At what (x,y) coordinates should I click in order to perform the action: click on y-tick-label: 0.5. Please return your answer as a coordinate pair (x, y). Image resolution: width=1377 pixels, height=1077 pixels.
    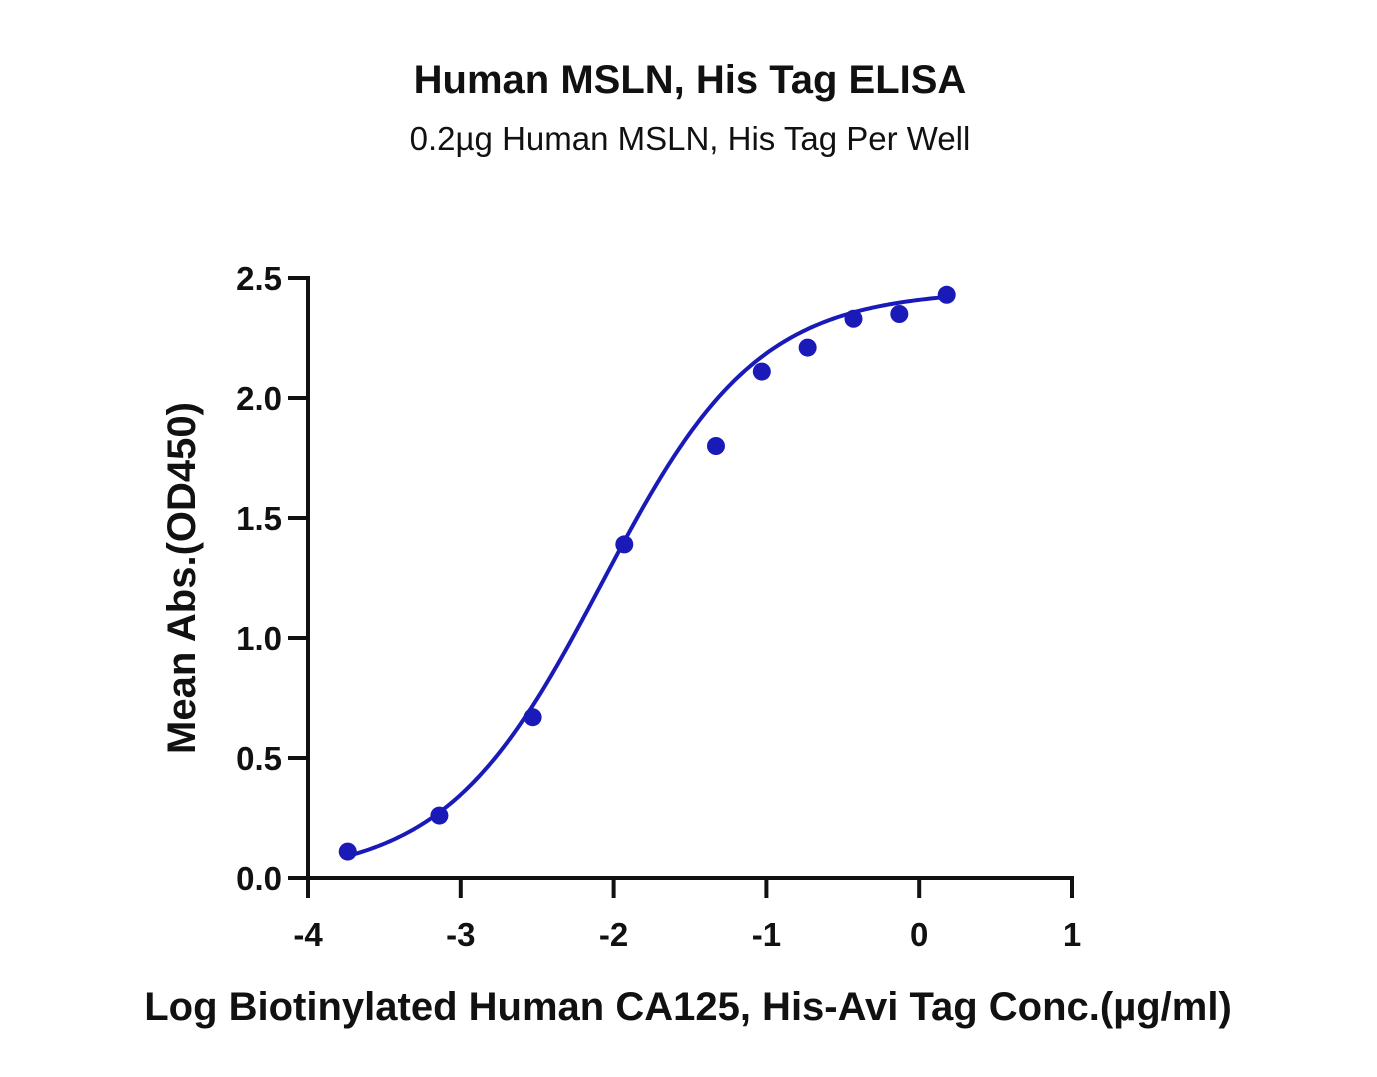
    Looking at the image, I should click on (259, 758).